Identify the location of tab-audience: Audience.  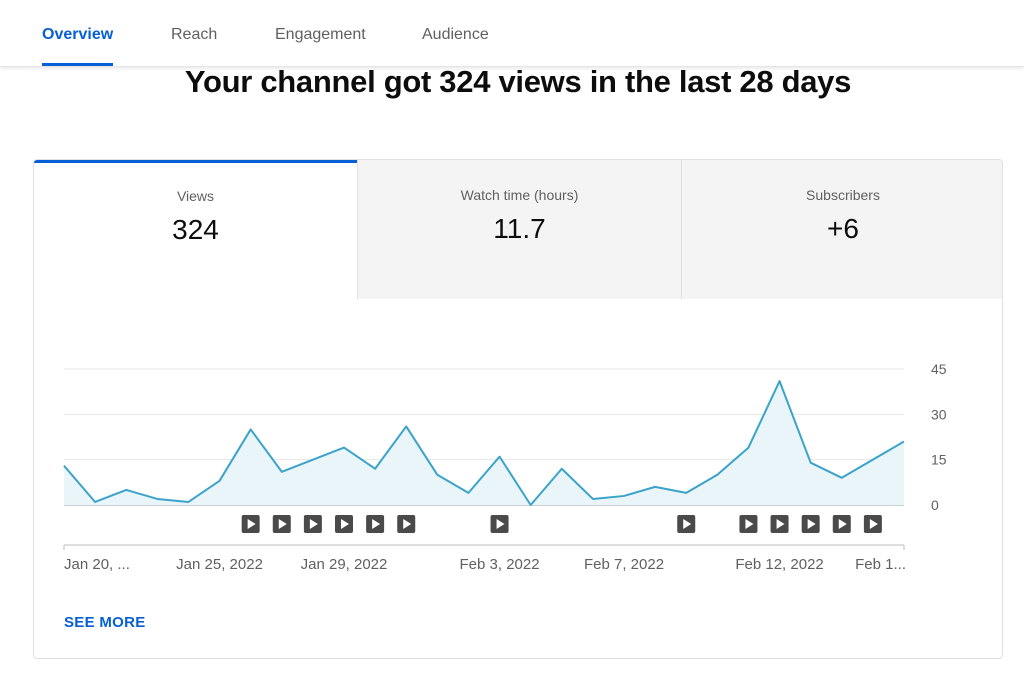
(455, 34).